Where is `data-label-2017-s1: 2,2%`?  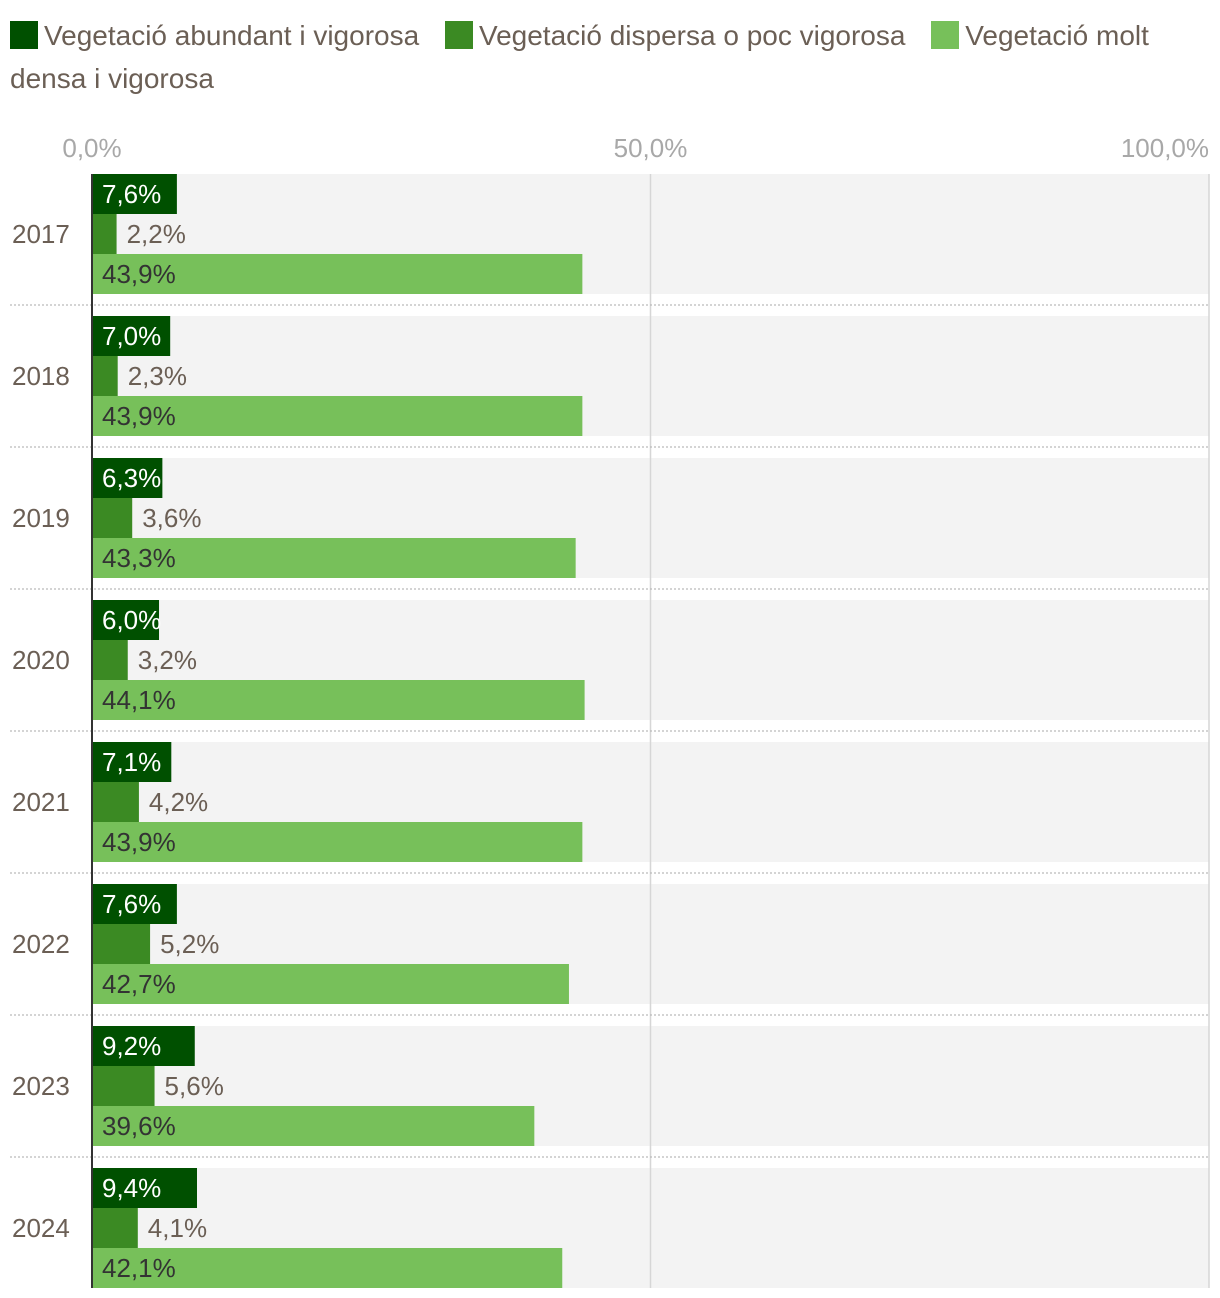
data-label-2017-s1: 2,2% is located at coordinates (156, 234).